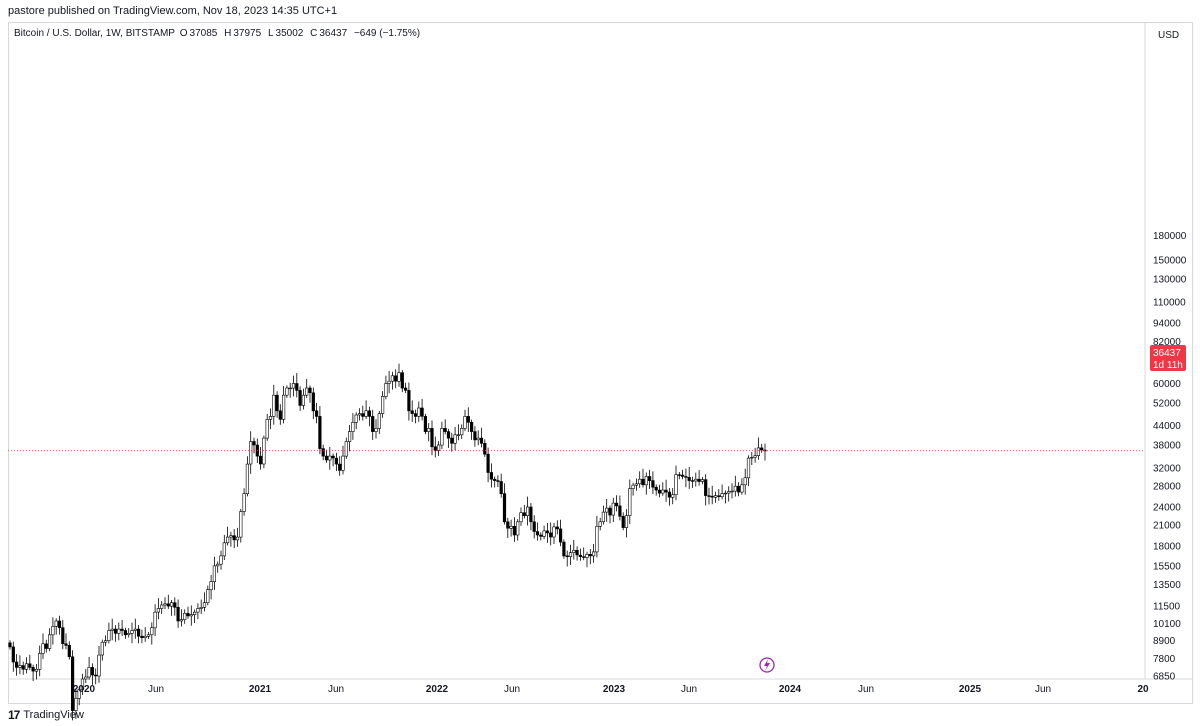  I want to click on price-tick-label: 94000, so click(1167, 324).